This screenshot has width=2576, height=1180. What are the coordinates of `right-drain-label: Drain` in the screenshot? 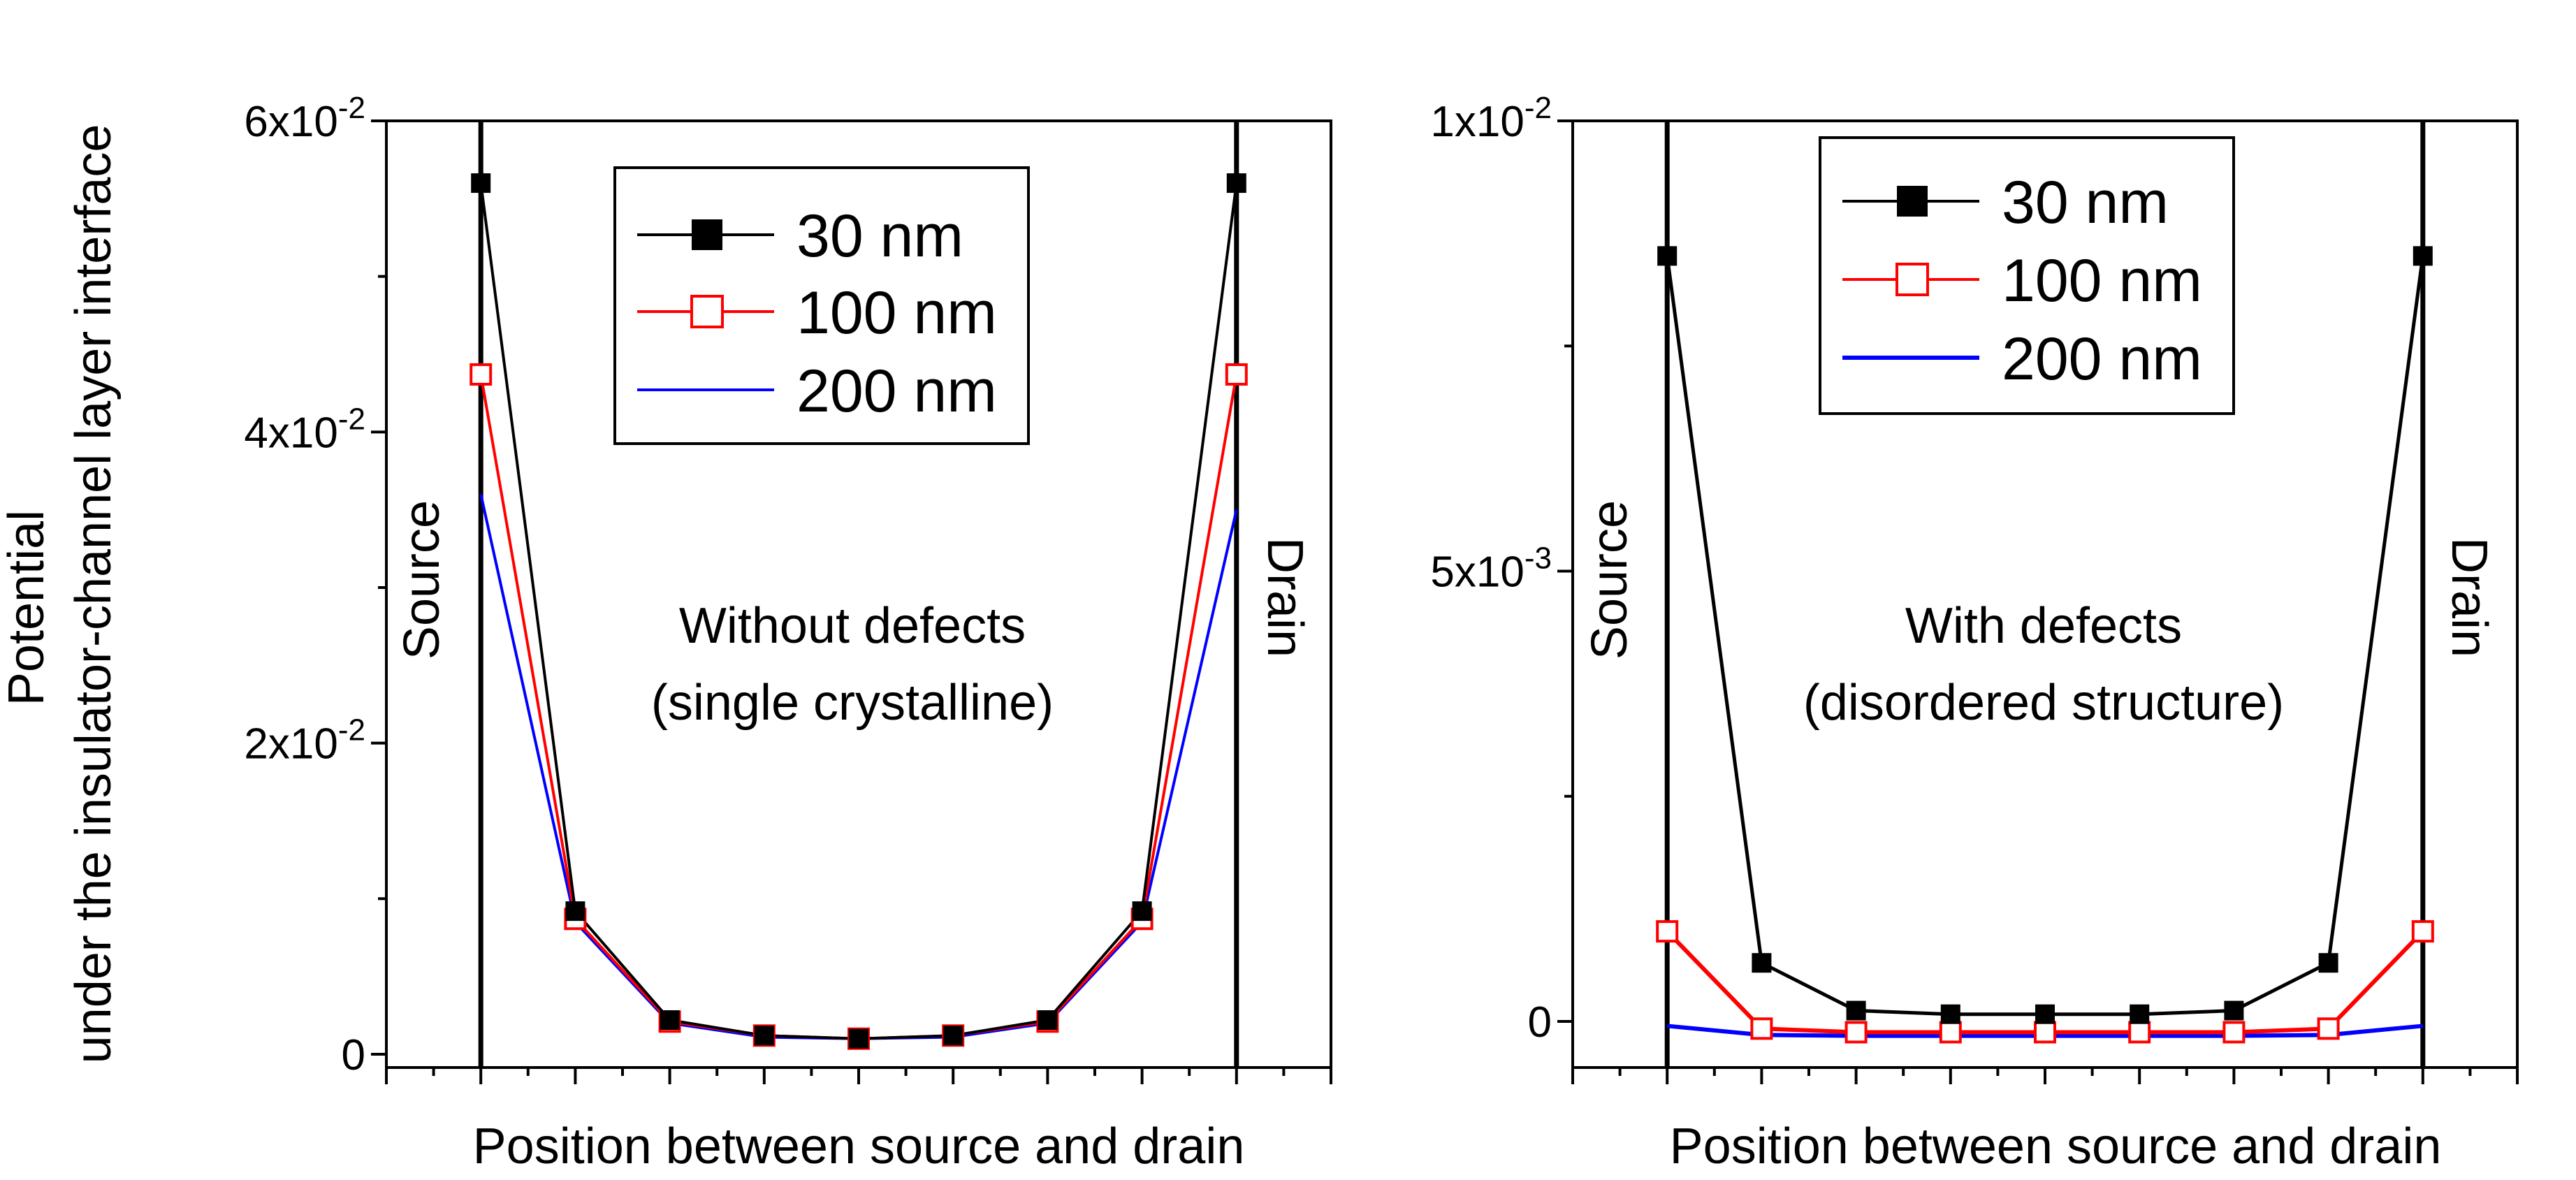 It's located at (2469, 597).